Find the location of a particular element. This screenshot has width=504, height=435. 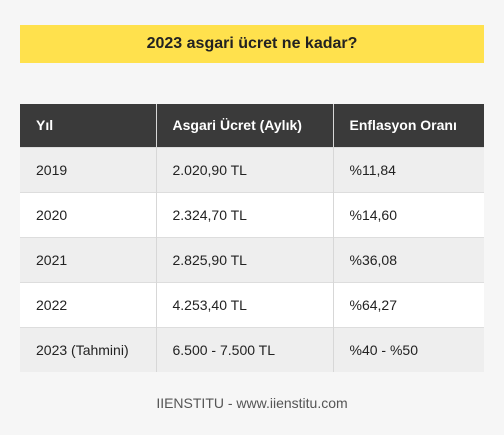

table-row: 2022 4.253,40 TL %64,27 is located at coordinates (252, 304).